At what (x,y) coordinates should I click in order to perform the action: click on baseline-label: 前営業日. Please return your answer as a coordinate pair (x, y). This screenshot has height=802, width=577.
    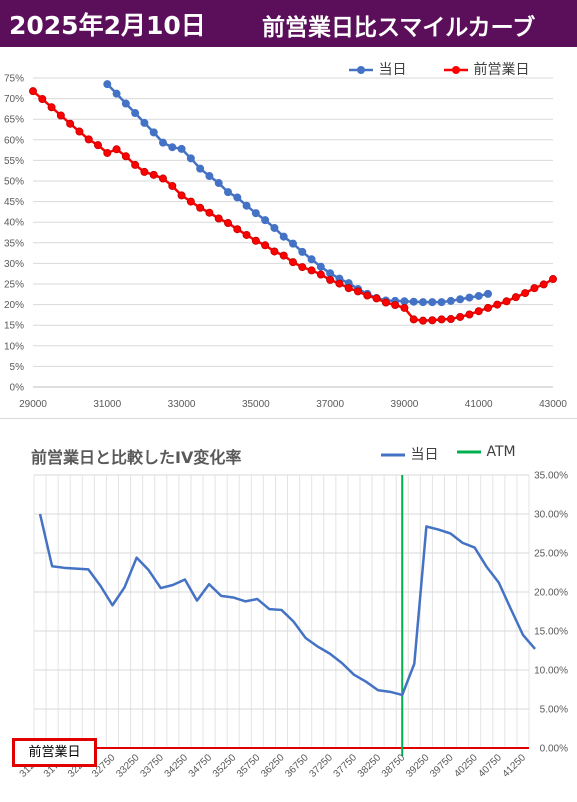
    Looking at the image, I should click on (54, 752).